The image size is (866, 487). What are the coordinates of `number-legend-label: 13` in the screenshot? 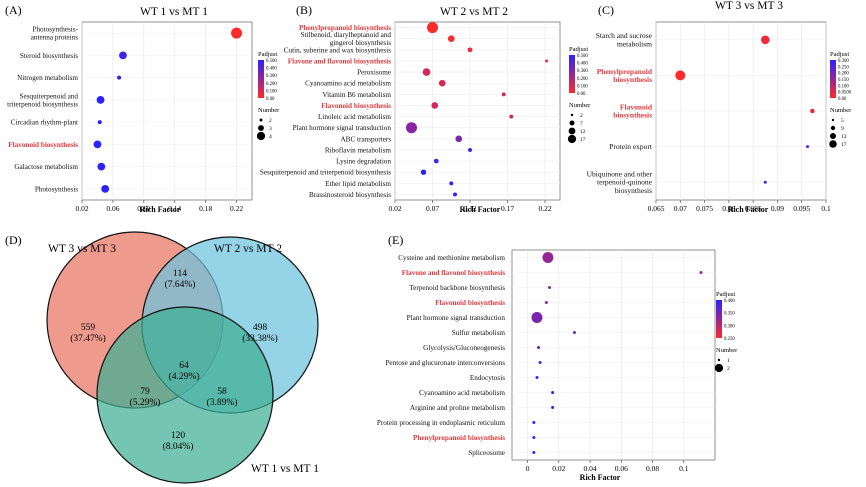 It's located at (844, 137).